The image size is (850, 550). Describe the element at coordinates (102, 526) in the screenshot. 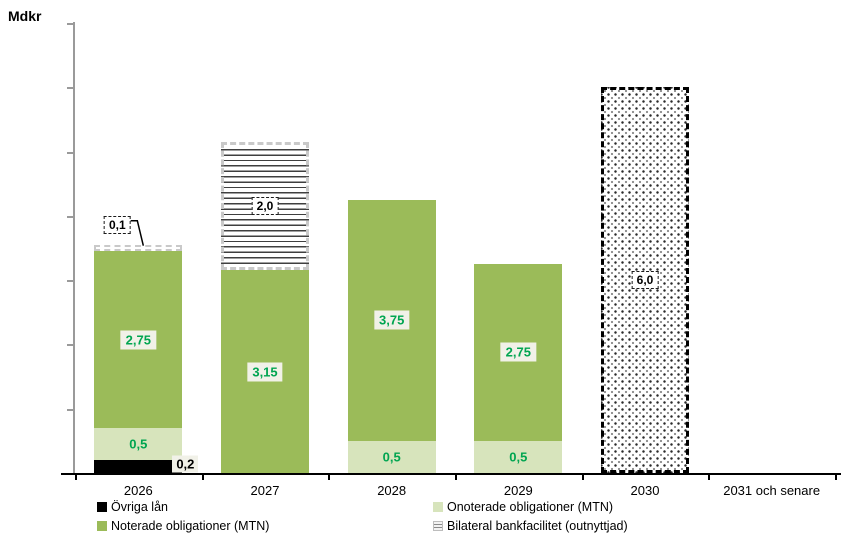

I see `legend-marker-noterade-icon` at that location.